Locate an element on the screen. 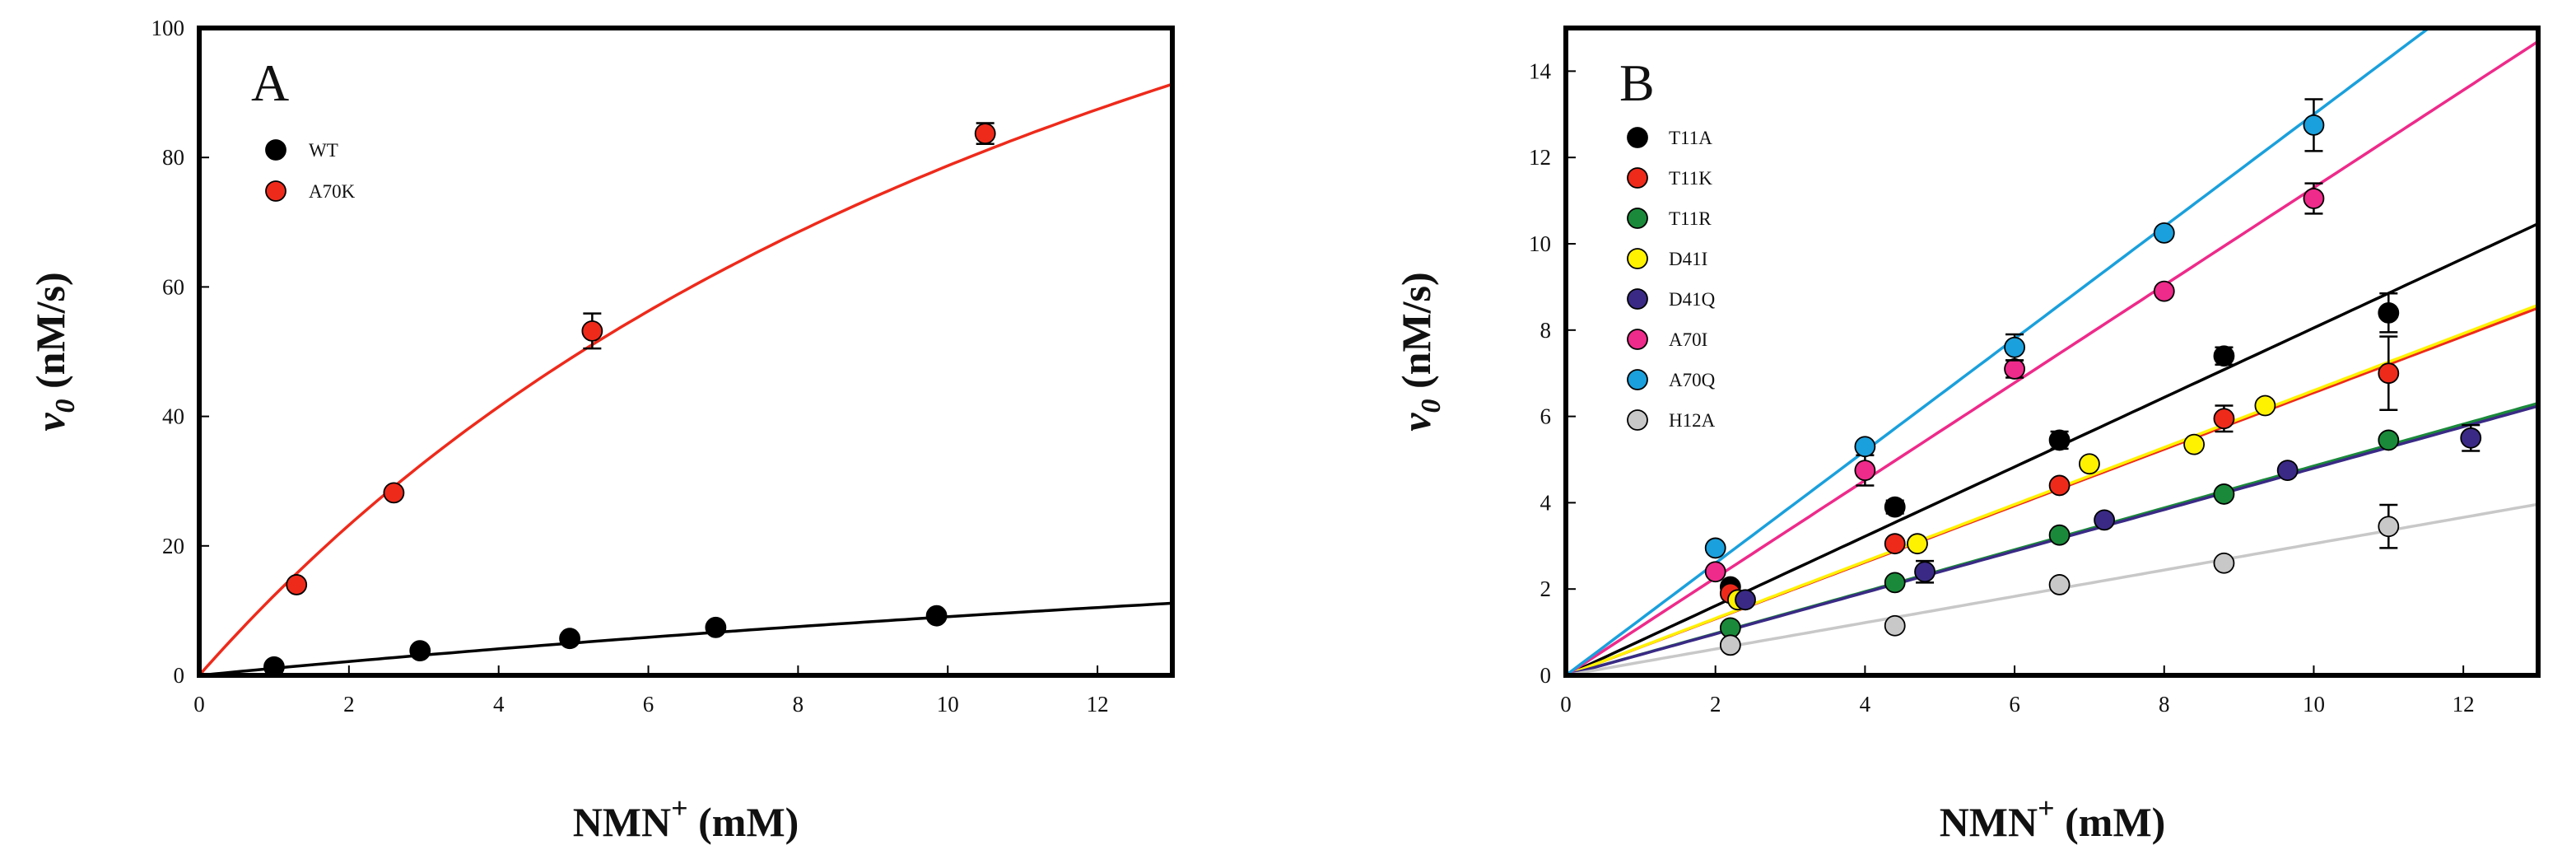  panel-a-y-tick-label: 60 is located at coordinates (173, 286).